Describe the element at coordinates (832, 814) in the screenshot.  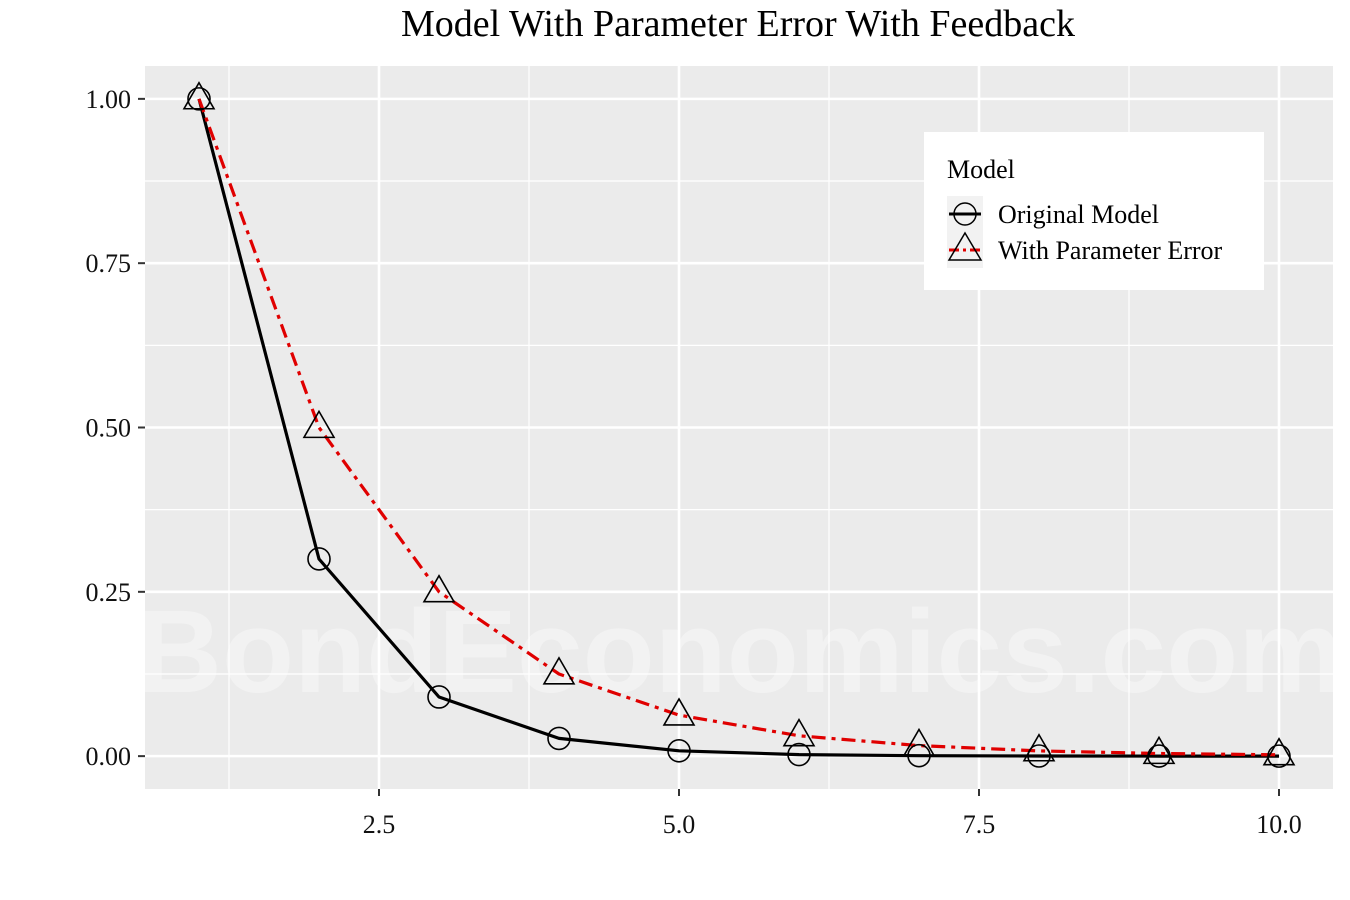
I see `x-axis: 2.5 5.0 7.5 10.0` at that location.